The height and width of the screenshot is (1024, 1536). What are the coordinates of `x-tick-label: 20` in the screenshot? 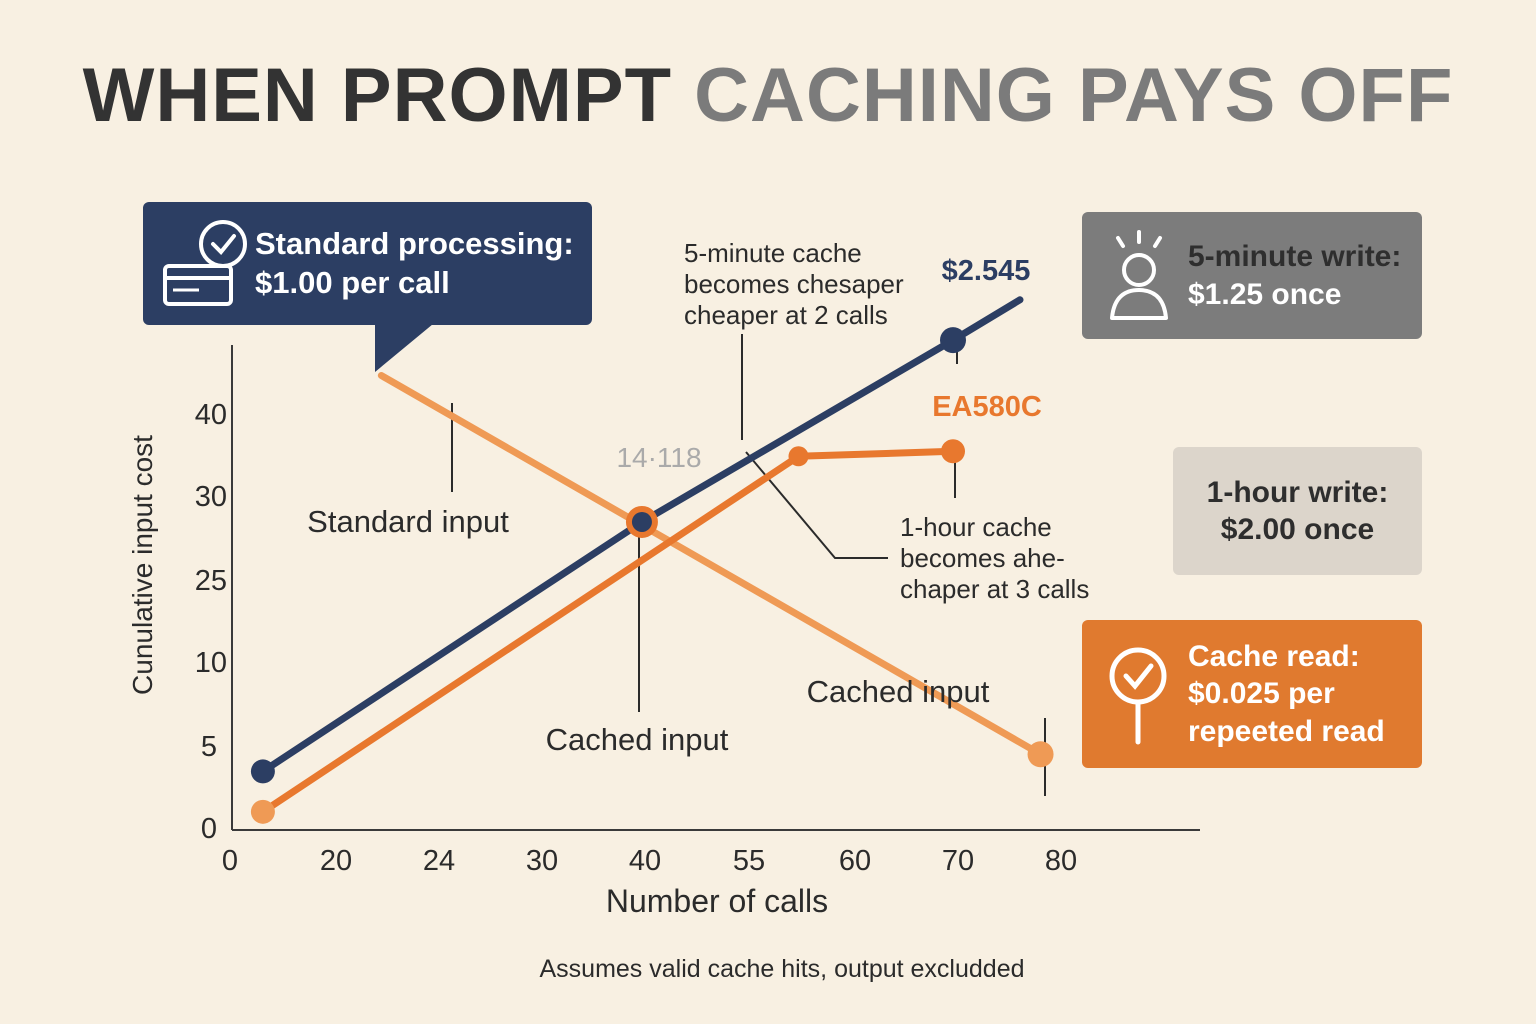 It's located at (336, 861).